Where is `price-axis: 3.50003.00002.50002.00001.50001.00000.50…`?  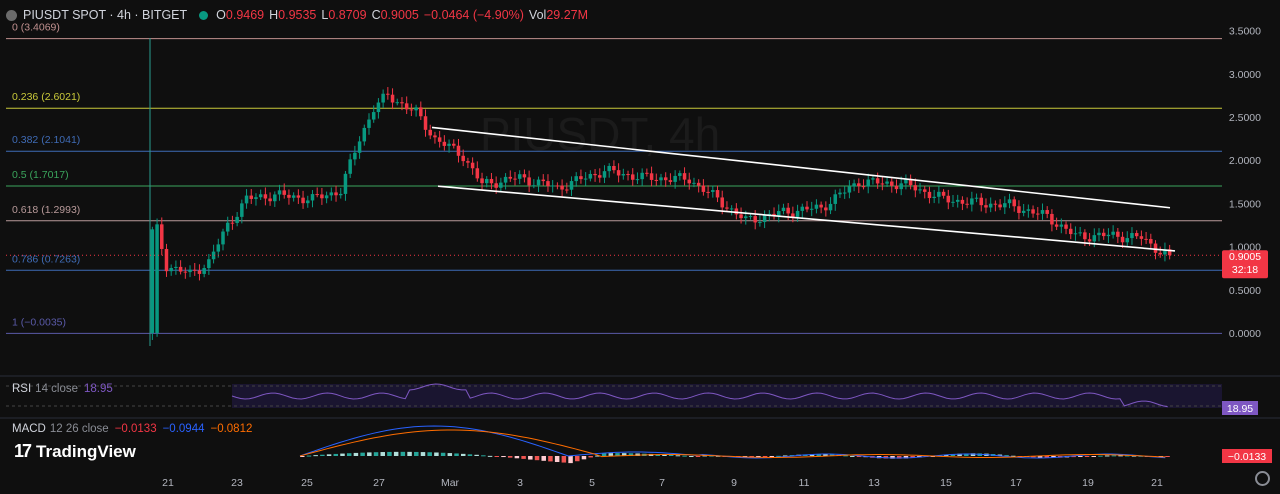
price-axis: 3.50003.00002.50002.00001.50001.00000.50… is located at coordinates (1245, 183).